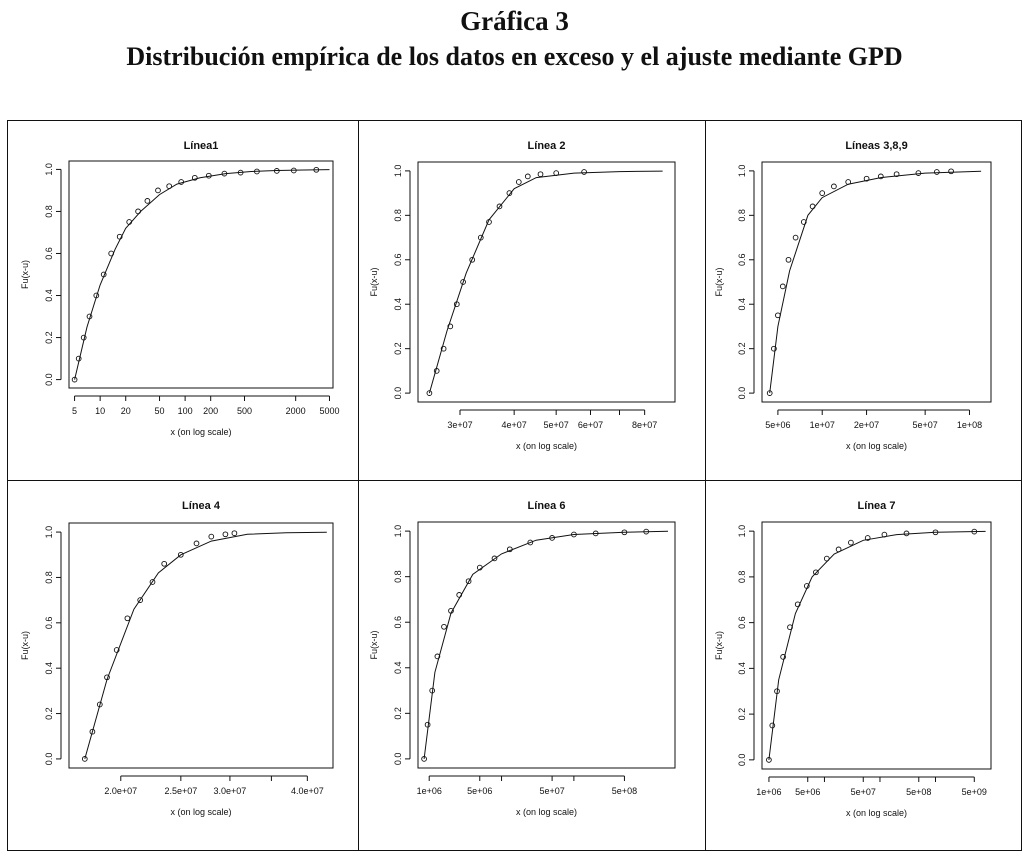 This screenshot has width=1029, height=858. I want to click on x-tick-label: 2000, so click(296, 411).